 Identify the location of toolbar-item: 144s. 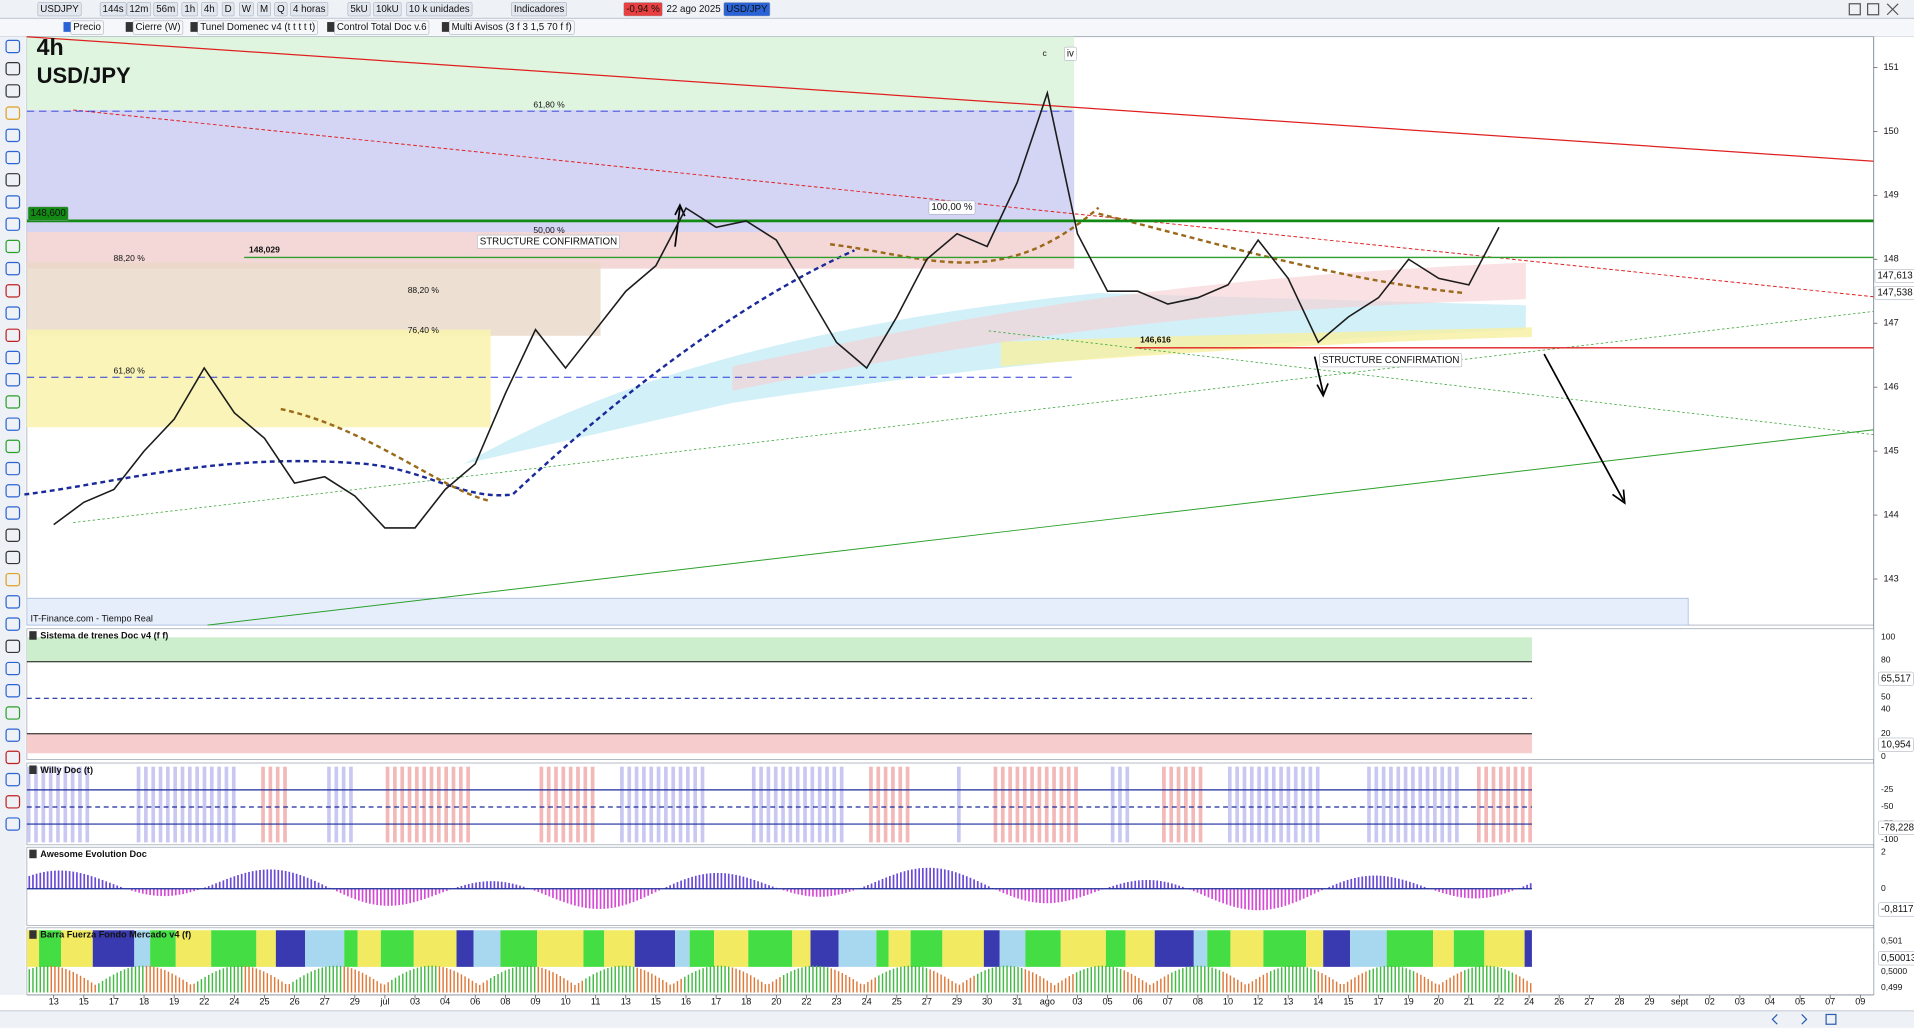
(113, 9).